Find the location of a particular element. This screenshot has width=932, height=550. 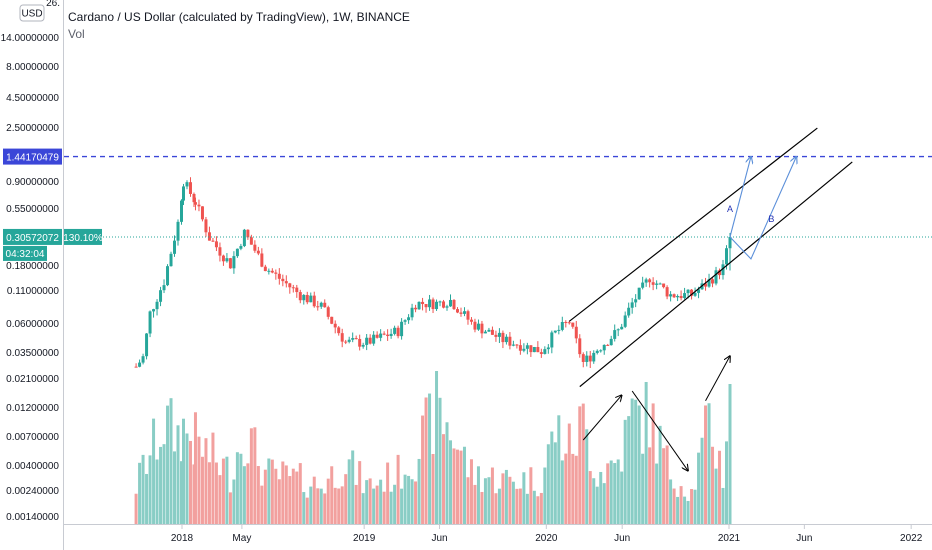

projection-arrow-a is located at coordinates (740, 197).